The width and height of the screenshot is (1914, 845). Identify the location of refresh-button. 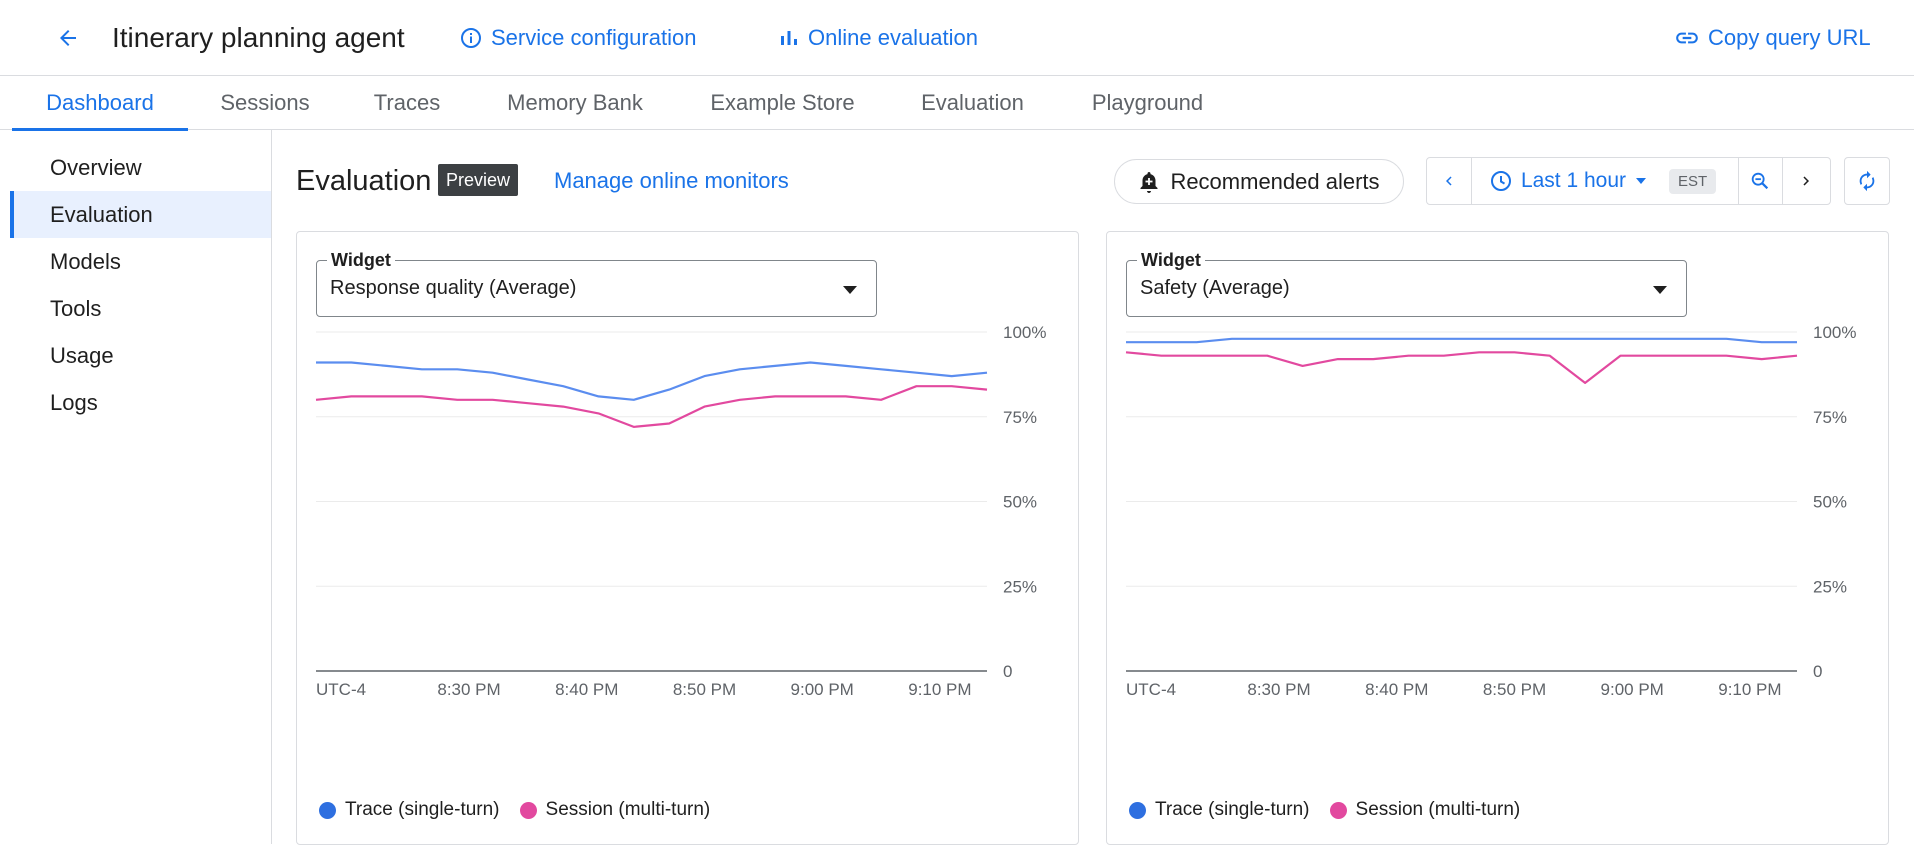
(1867, 181).